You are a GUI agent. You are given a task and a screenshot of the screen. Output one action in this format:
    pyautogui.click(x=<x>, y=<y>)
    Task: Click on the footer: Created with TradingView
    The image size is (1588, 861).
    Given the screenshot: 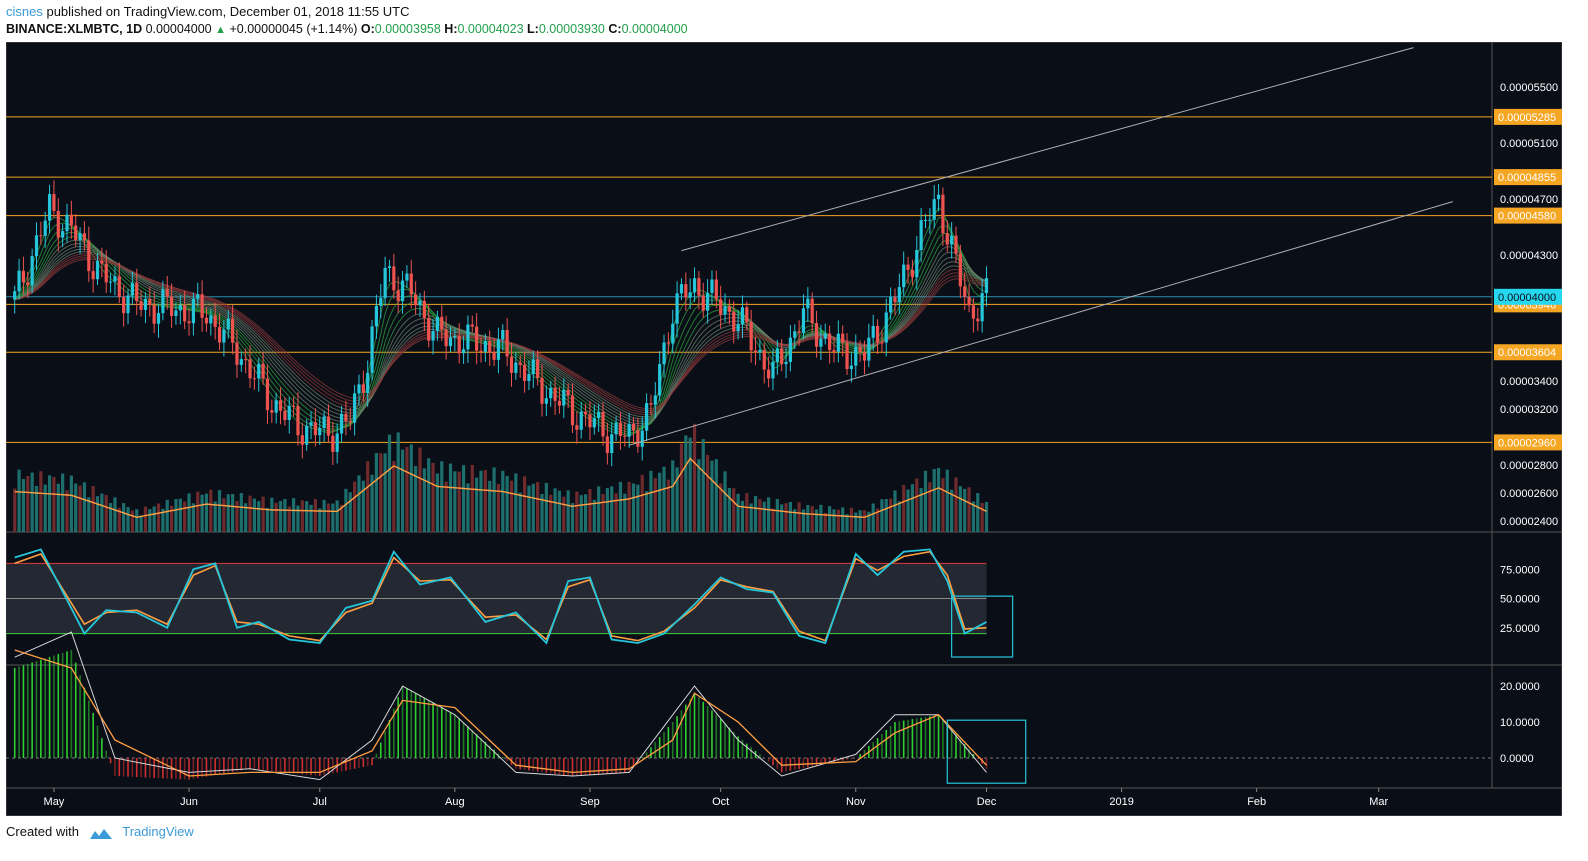 What is the action you would take?
    pyautogui.click(x=100, y=832)
    